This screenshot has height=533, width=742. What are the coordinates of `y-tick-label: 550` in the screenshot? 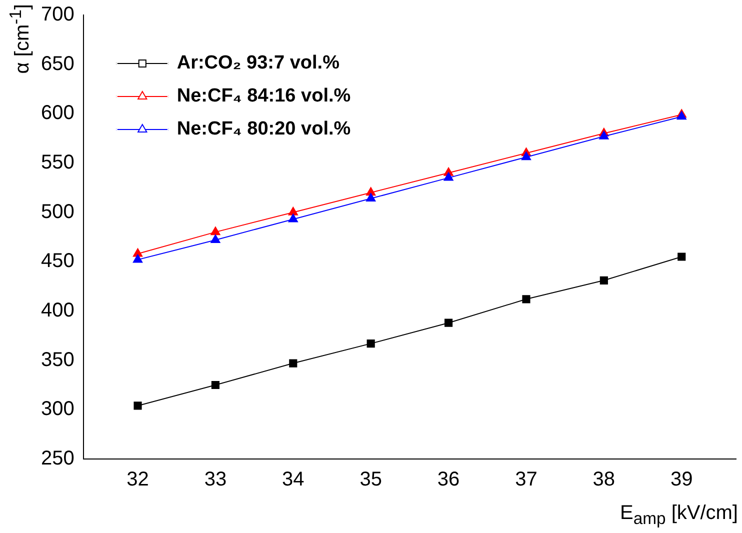 It's located at (57, 163).